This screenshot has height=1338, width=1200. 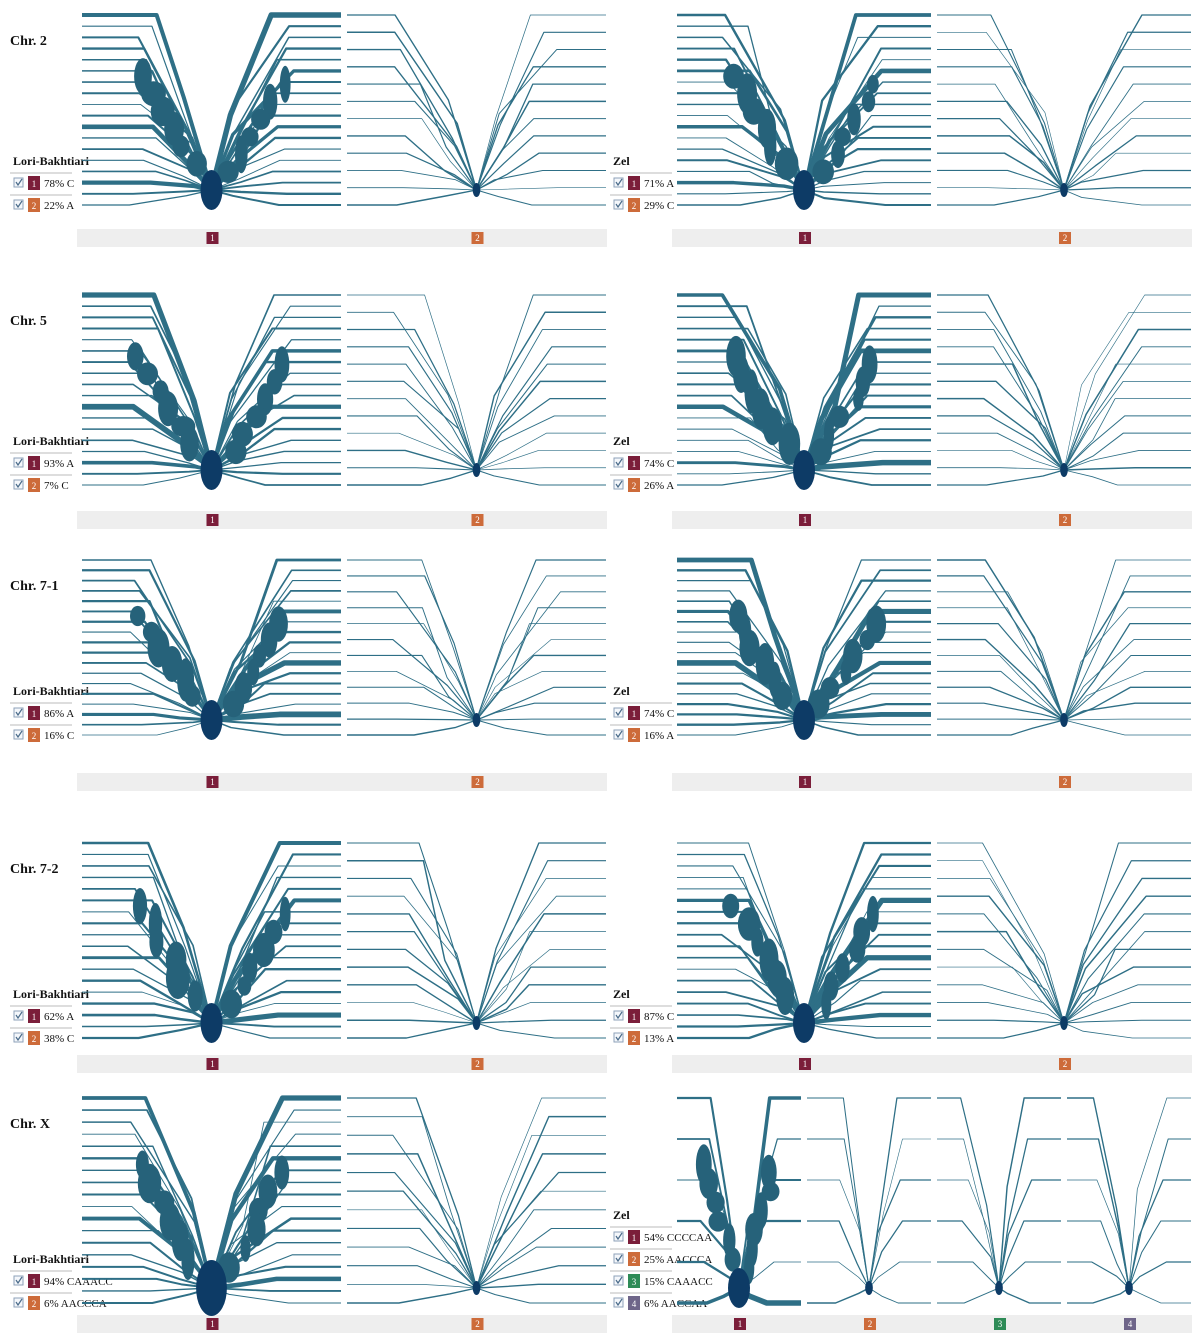 What do you see at coordinates (59, 184) in the screenshot?
I see `legend-text: 78% C` at bounding box center [59, 184].